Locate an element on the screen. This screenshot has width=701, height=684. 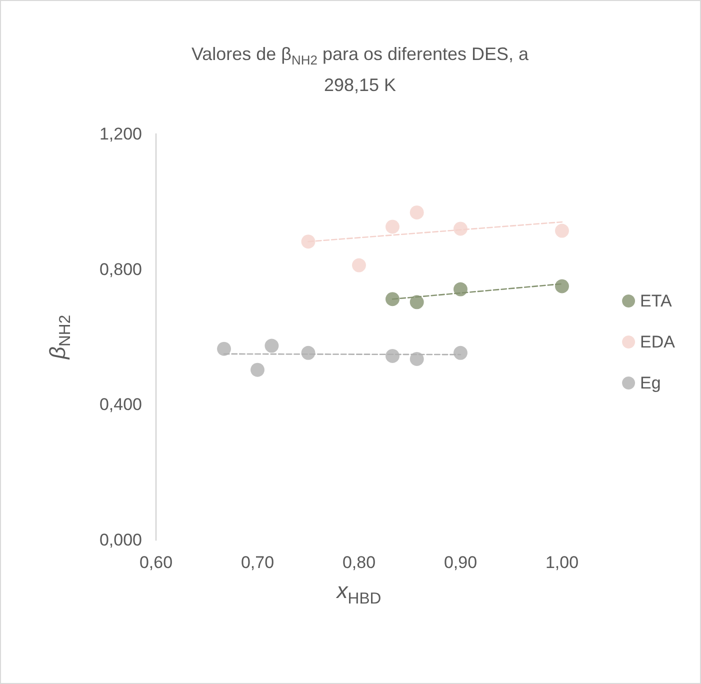
y-tick-label: 0,800 is located at coordinates (120, 269).